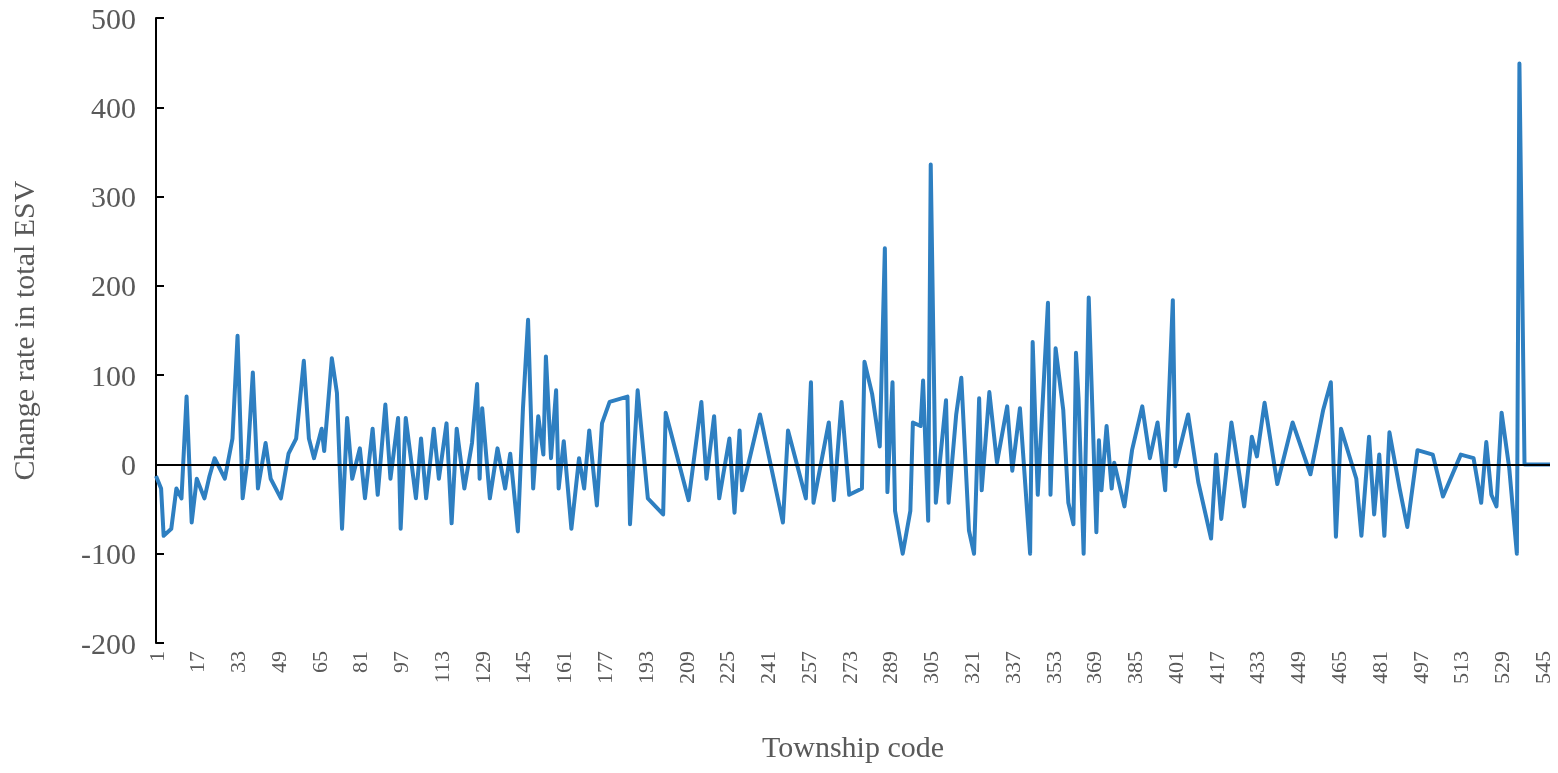 This screenshot has width=1558, height=773. What do you see at coordinates (686, 667) in the screenshot?
I see `x-tick-label: 209` at bounding box center [686, 667].